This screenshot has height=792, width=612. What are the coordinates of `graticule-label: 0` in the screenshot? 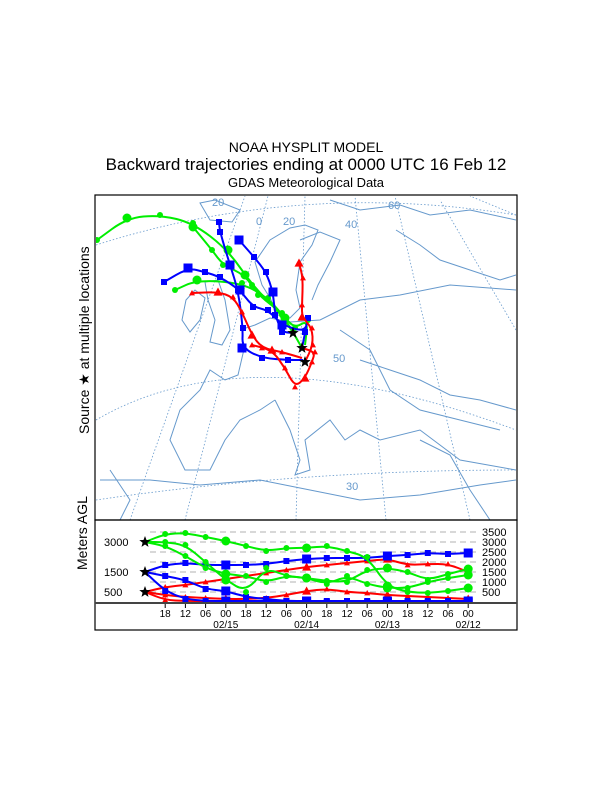 It's located at (259, 222).